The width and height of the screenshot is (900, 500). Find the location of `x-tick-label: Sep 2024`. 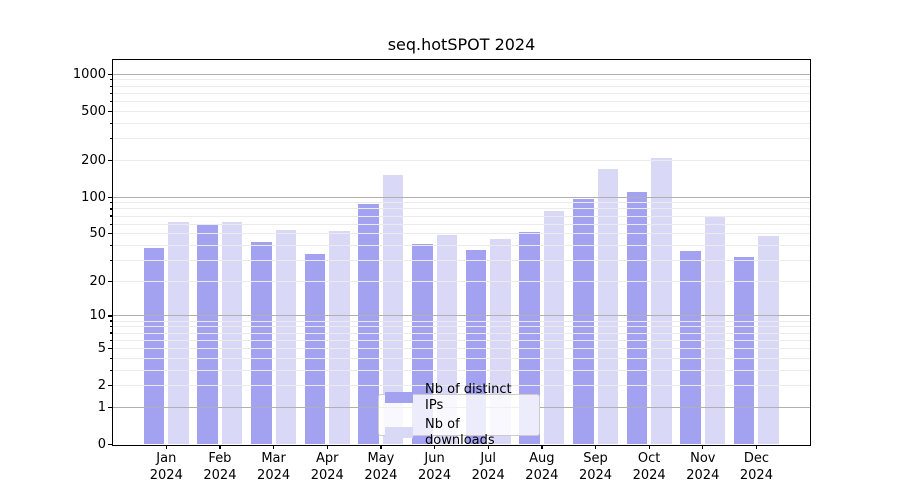

x-tick-label: Sep 2024 is located at coordinates (595, 467).